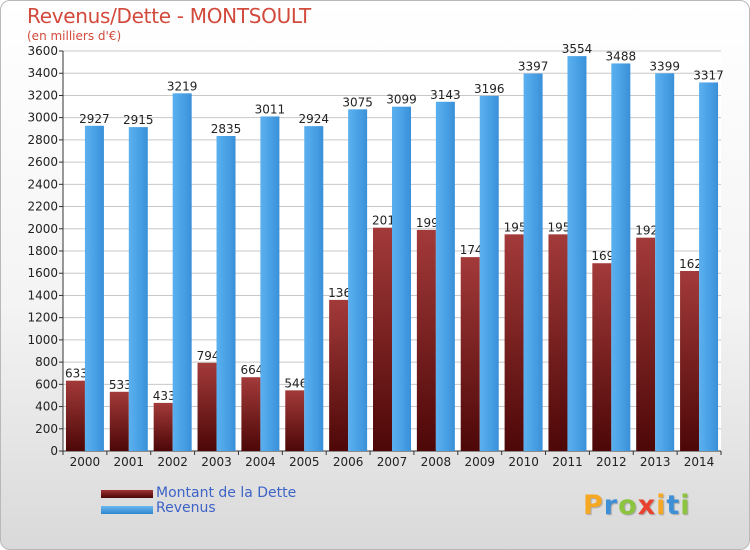 Image resolution: width=750 pixels, height=550 pixels. What do you see at coordinates (479, 462) in the screenshot?
I see `x-tick-label: 2009` at bounding box center [479, 462].